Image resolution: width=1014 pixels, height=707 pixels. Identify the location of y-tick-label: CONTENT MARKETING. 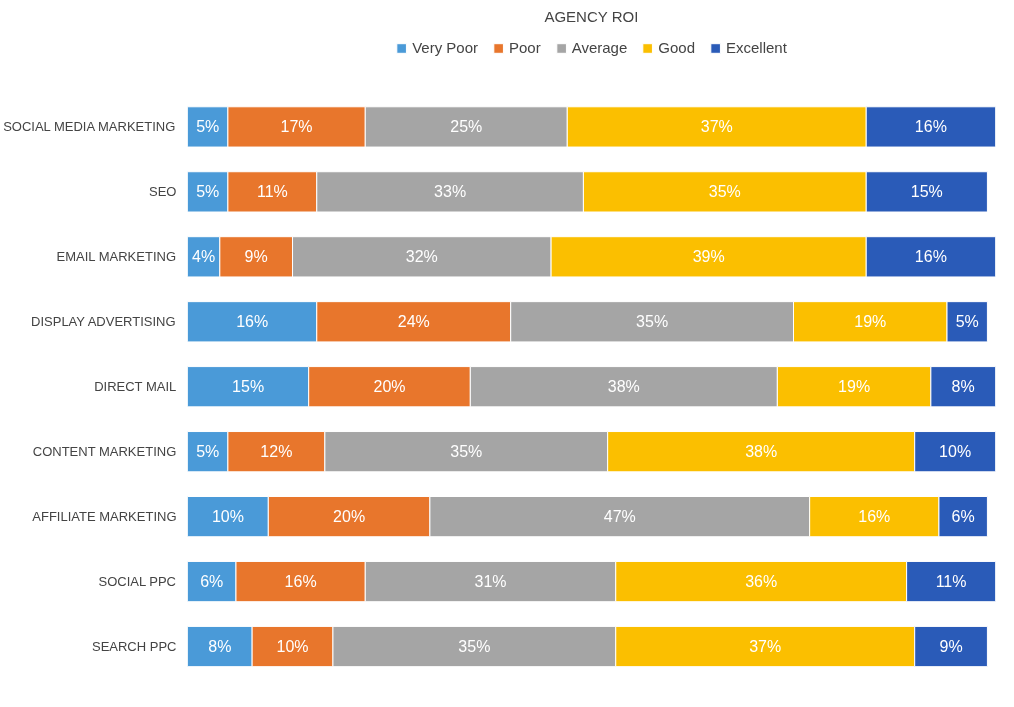
(104, 452).